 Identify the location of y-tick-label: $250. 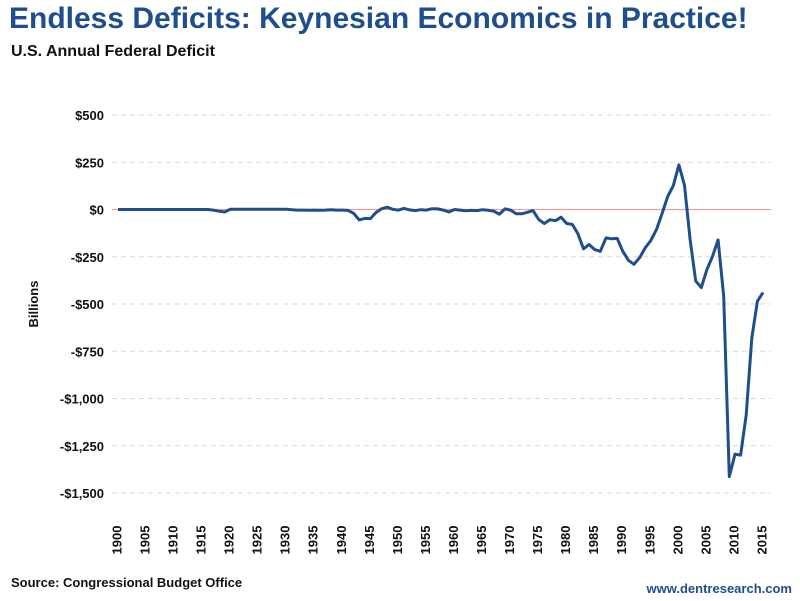
(89, 162).